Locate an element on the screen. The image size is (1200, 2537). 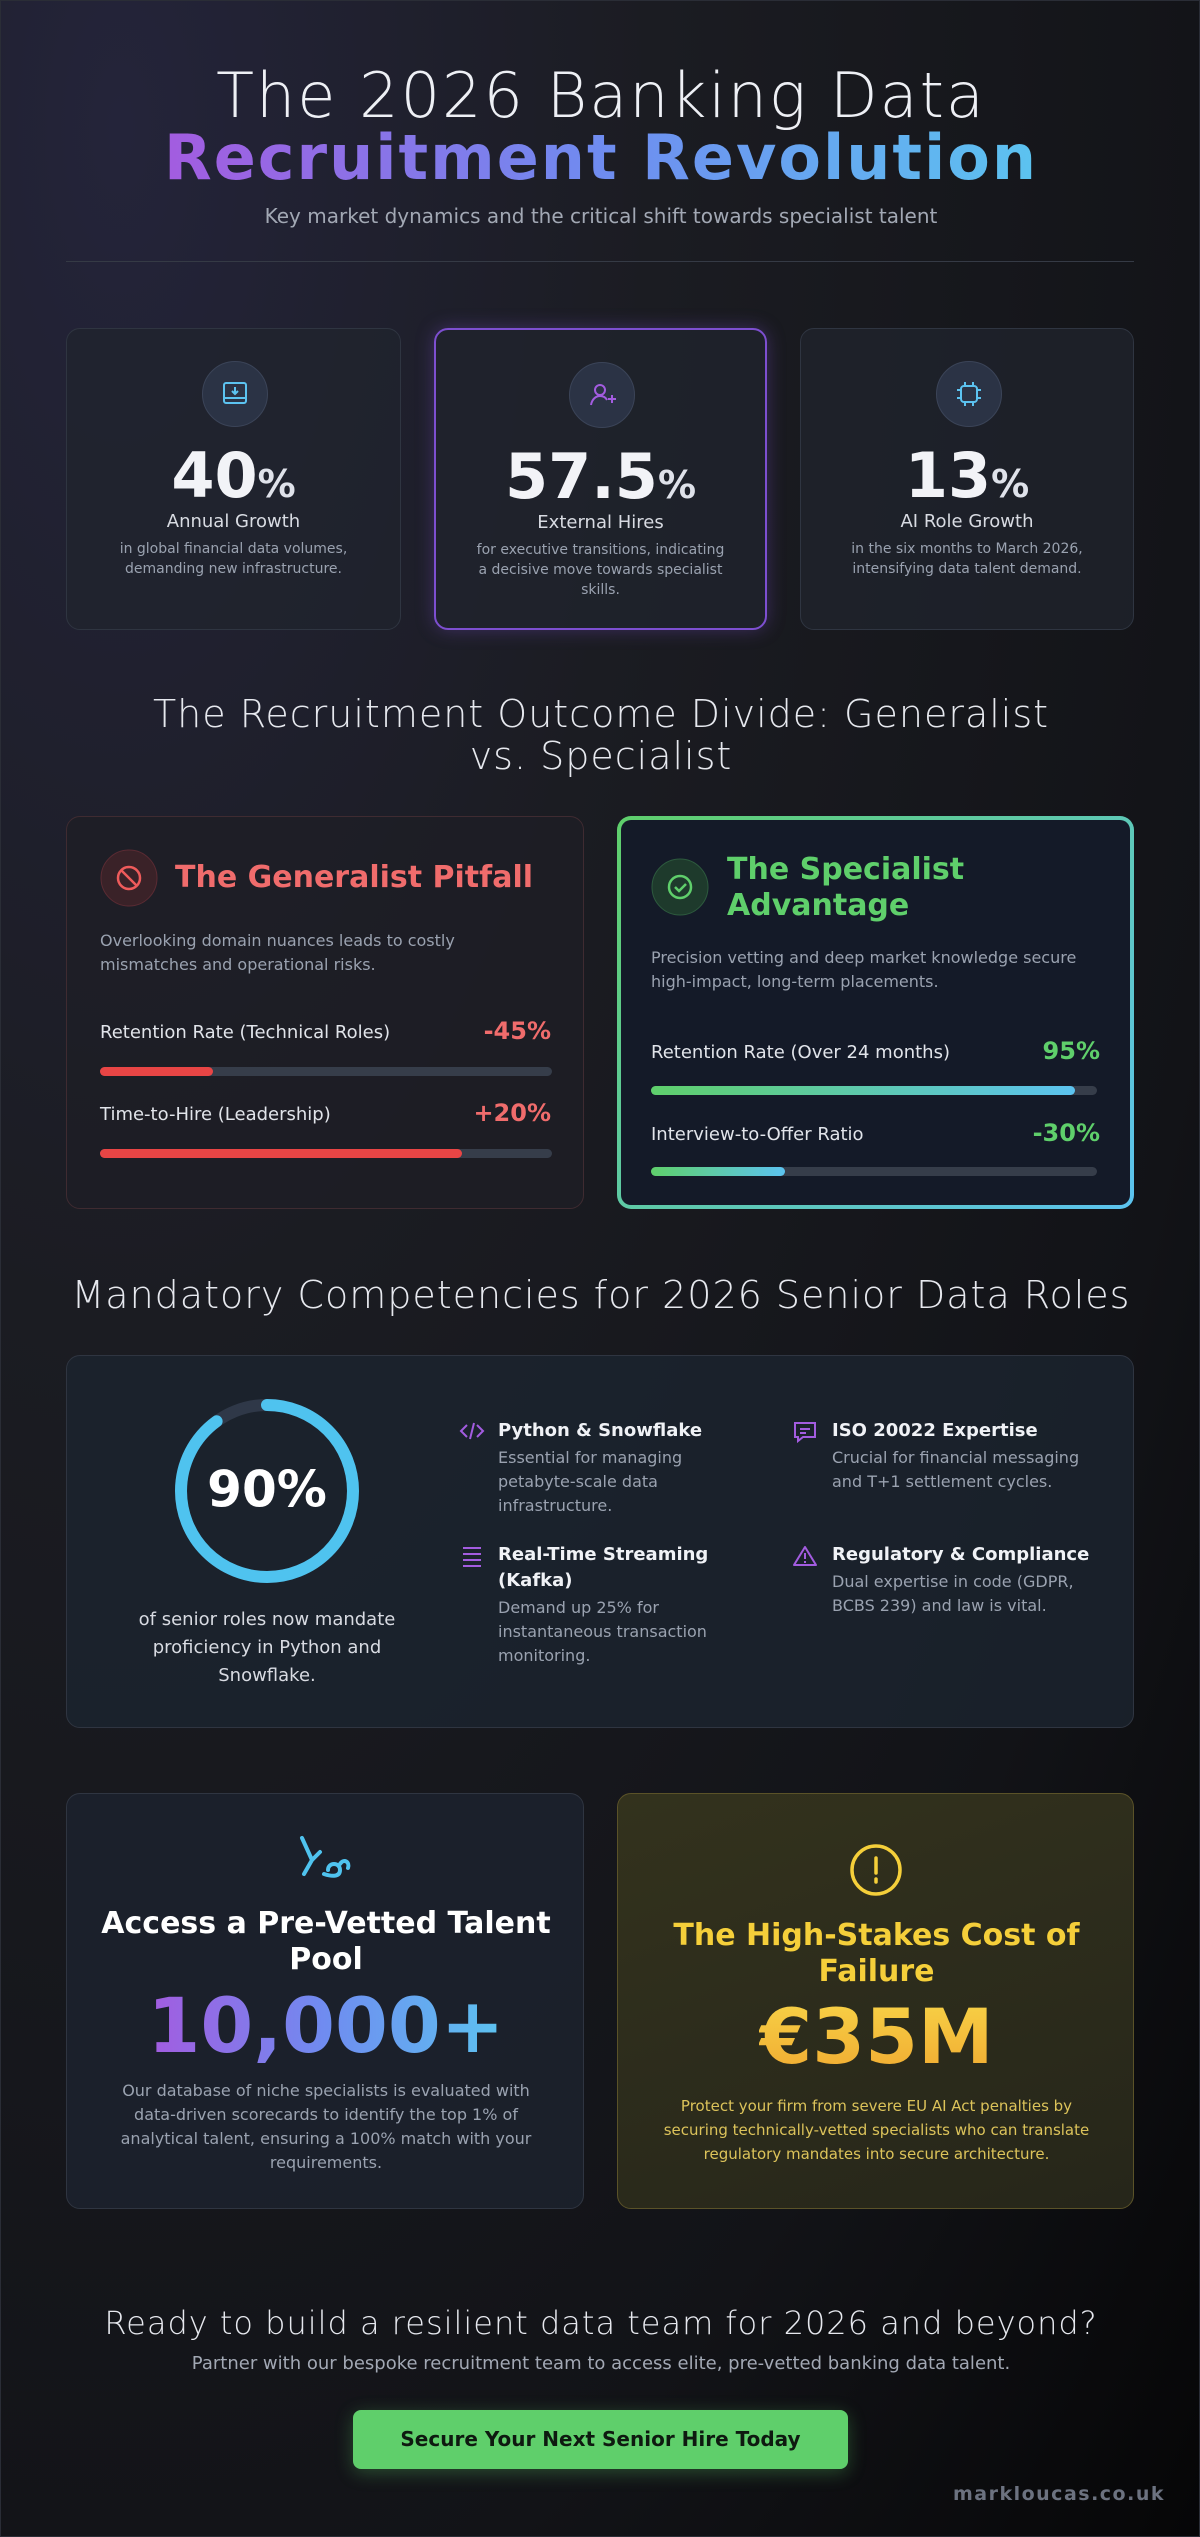
number: 57.5 is located at coordinates (581, 476).